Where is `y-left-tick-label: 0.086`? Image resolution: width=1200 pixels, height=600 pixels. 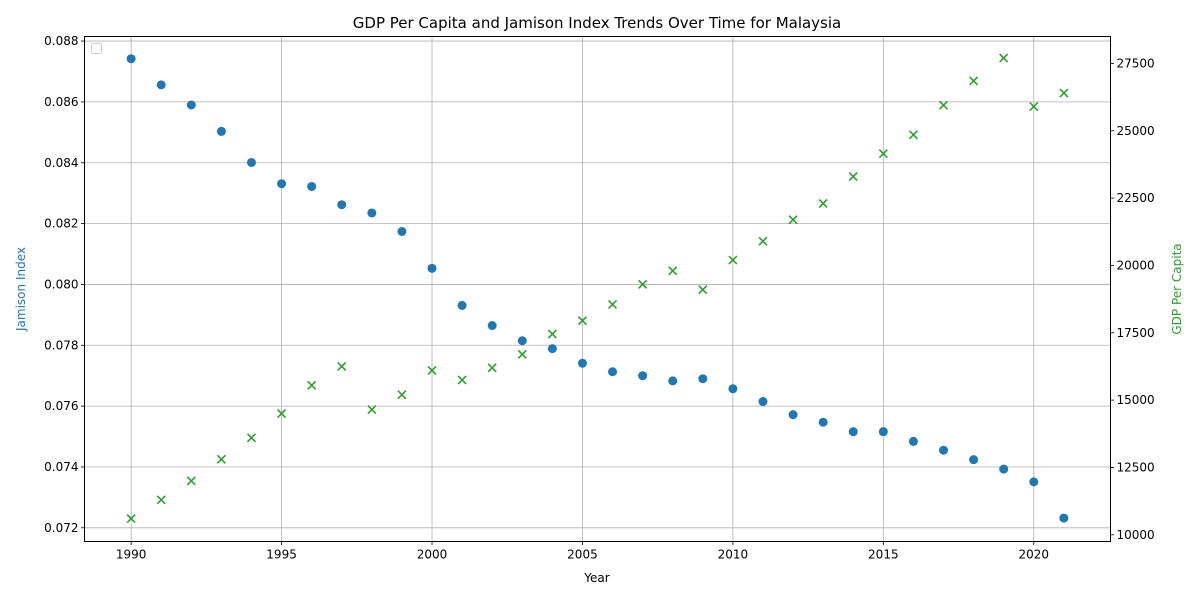
y-left-tick-label: 0.086 is located at coordinates (61, 102).